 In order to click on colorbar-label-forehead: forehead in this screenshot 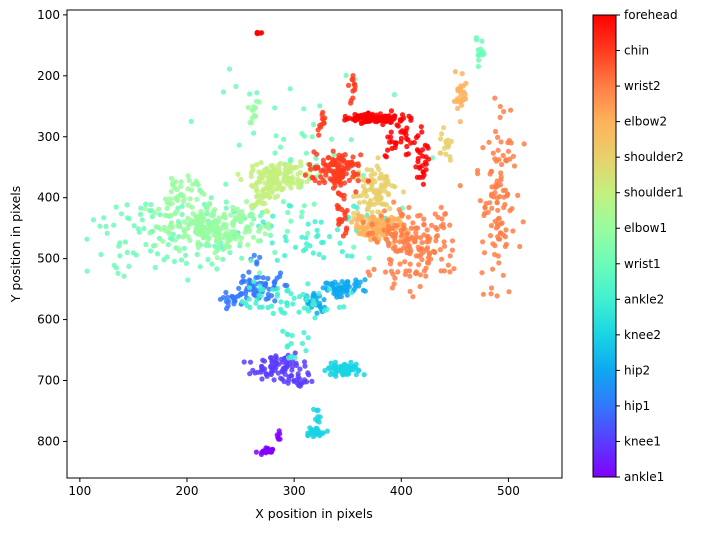, I will do `click(651, 15)`.